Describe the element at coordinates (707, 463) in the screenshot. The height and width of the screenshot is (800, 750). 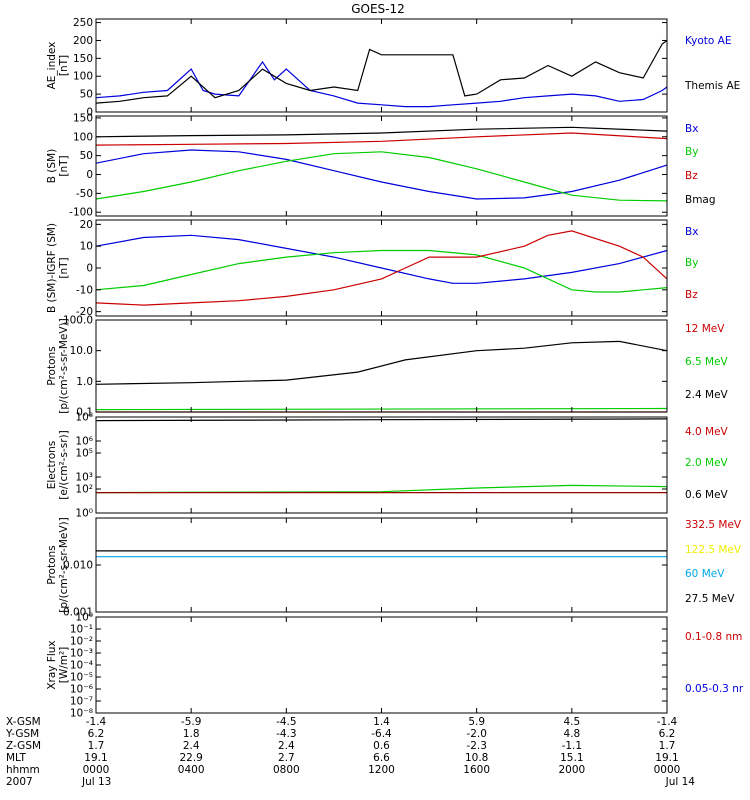
I see `legend-electrons-1: 2.0 MeV` at that location.